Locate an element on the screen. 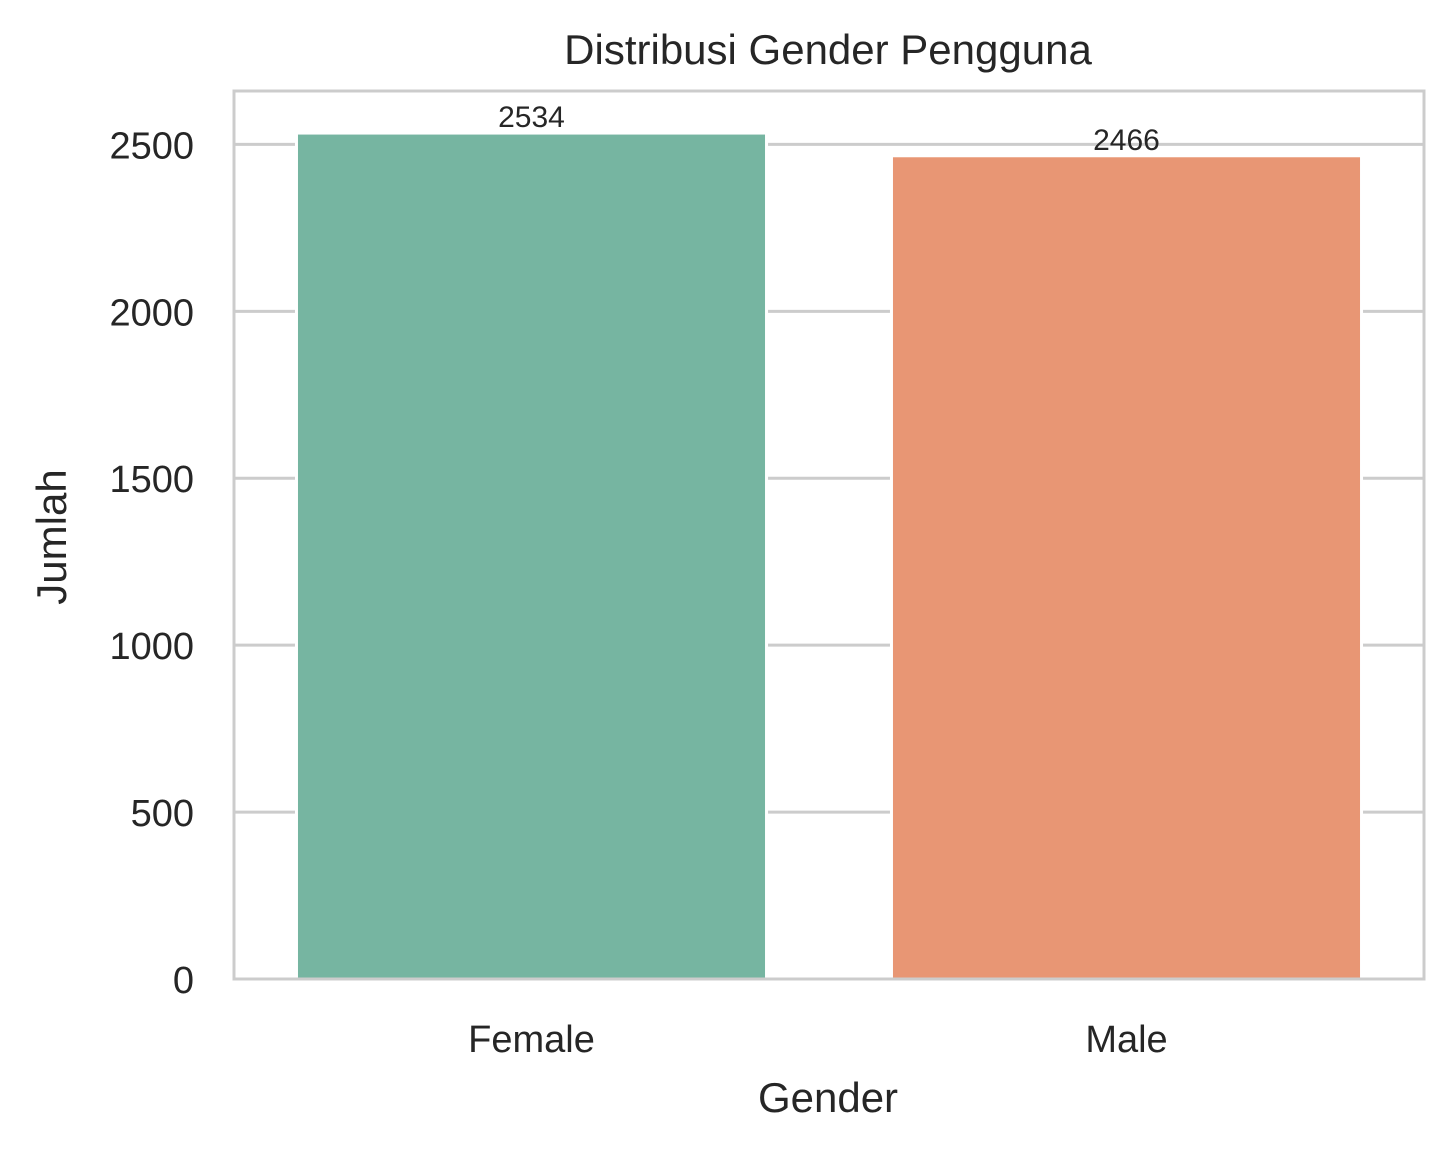 The height and width of the screenshot is (1154, 1453). y-tick-label: 1500 is located at coordinates (151, 480).